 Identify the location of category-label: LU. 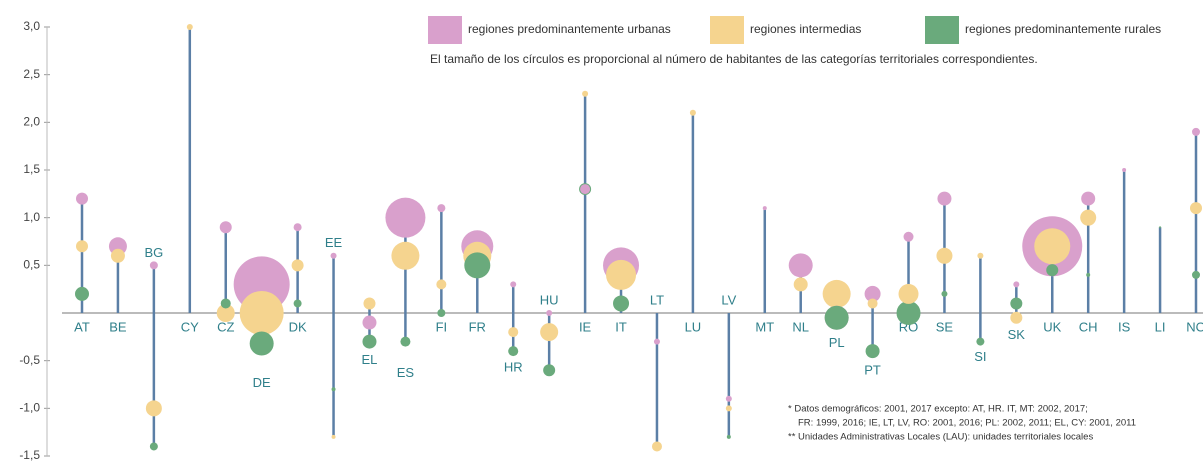
(693, 326).